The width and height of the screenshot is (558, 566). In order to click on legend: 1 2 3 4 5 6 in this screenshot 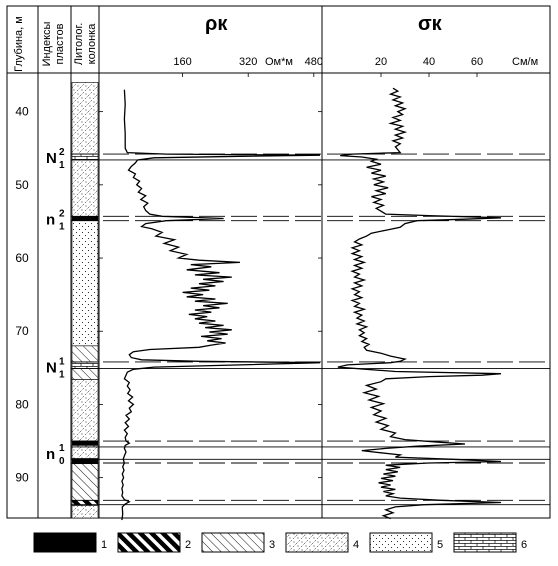, I will do `click(280, 542)`.